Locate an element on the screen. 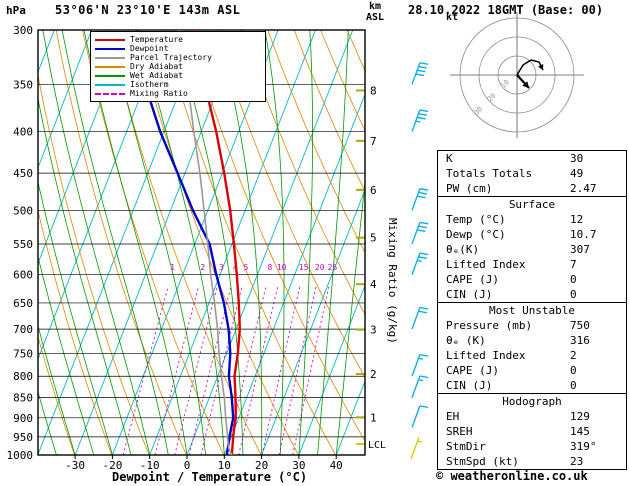  legend-item: Dewpoint is located at coordinates (178, 48).